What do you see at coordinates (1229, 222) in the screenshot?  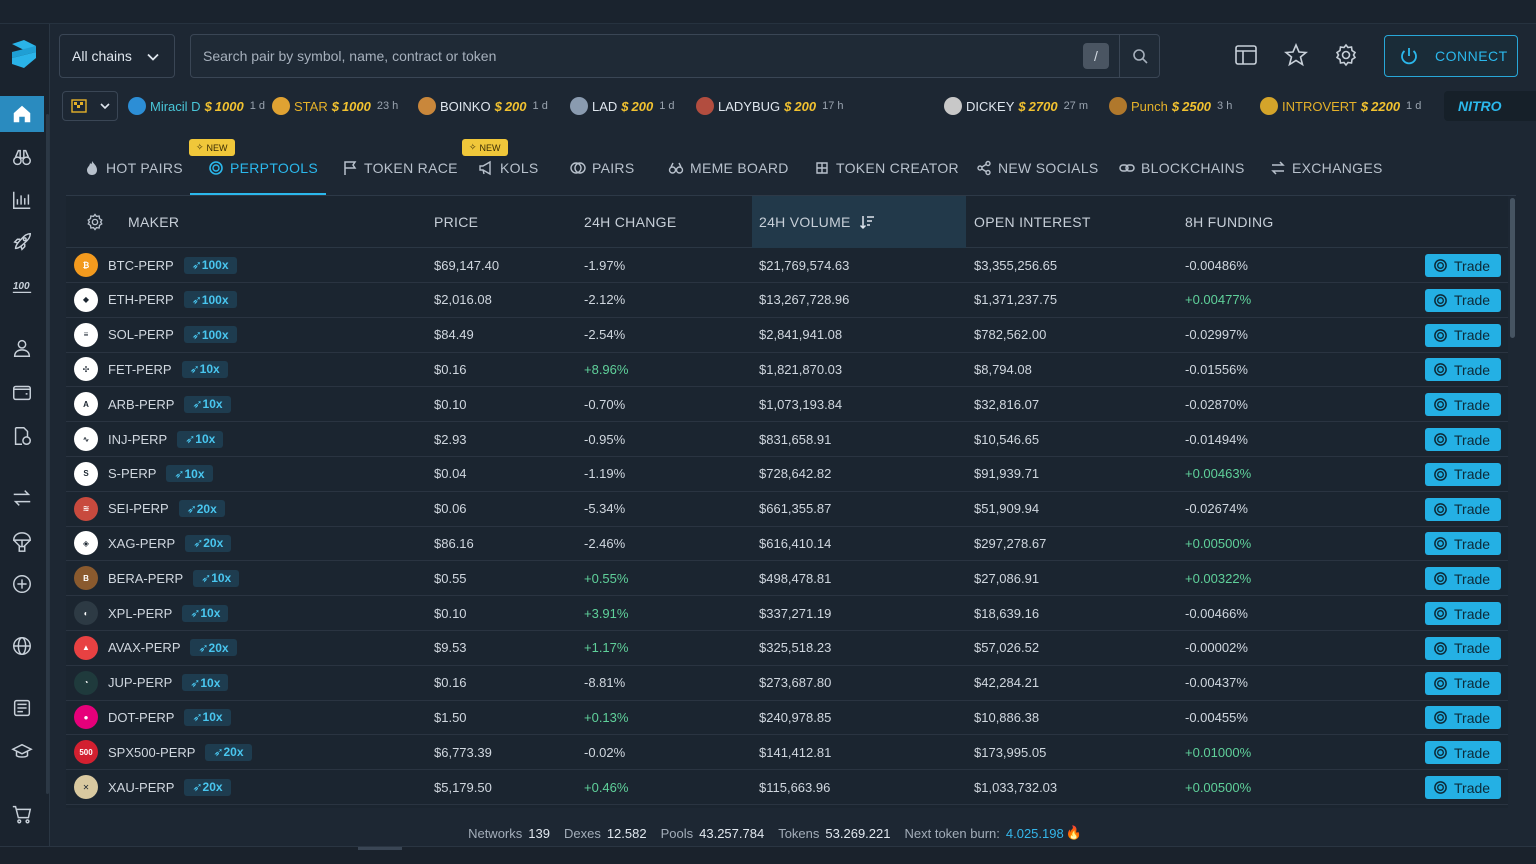 I see `header-8h-funding: 8H FUNDING` at bounding box center [1229, 222].